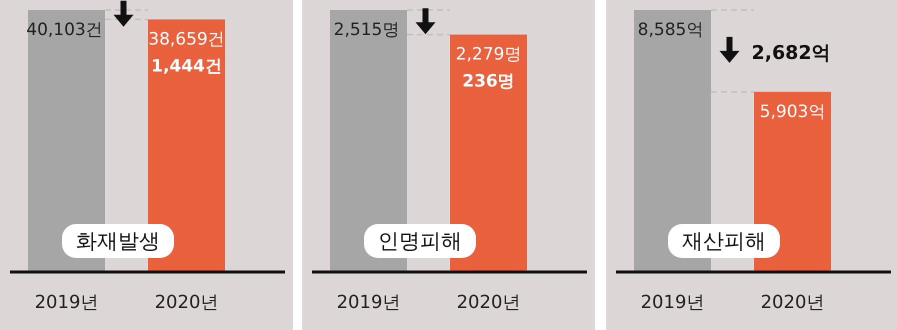  Describe the element at coordinates (367, 30) in the screenshot. I see `data-label: 2,515명` at that location.